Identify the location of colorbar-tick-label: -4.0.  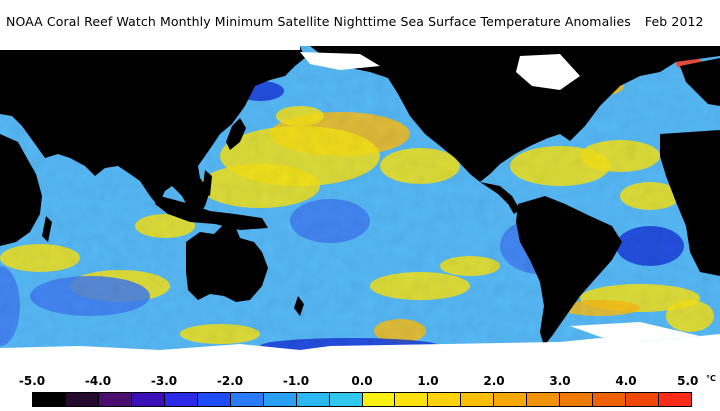
(98, 381).